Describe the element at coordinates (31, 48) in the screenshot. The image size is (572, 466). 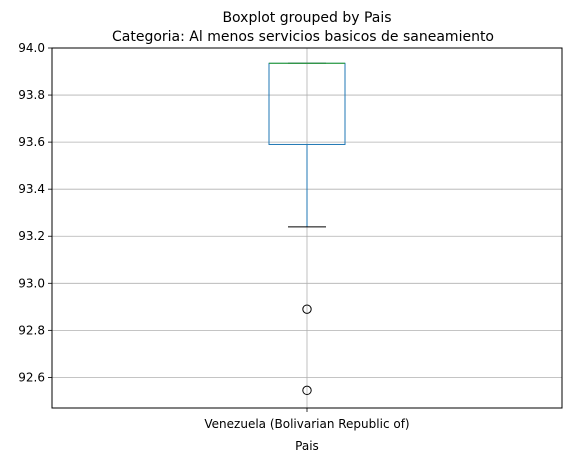
I see `y-tick-label: 94.0` at that location.